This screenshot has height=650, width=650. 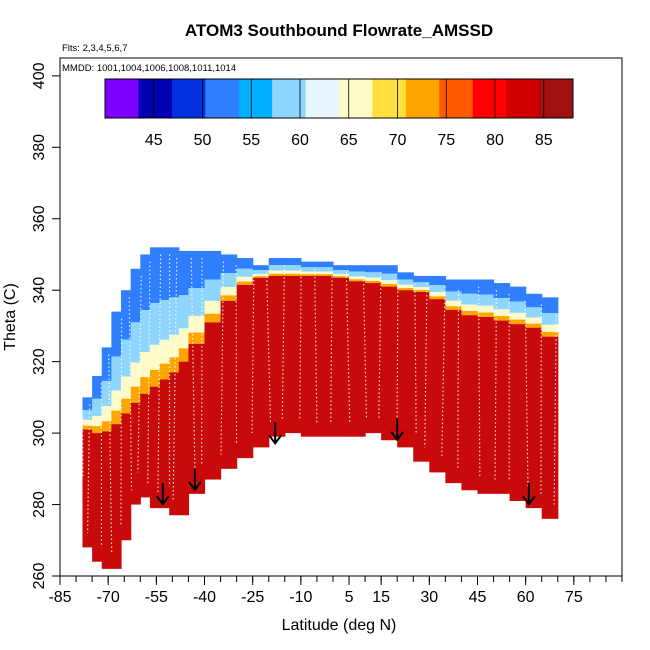 I want to click on colorbar-tick-label: 70, so click(x=398, y=140).